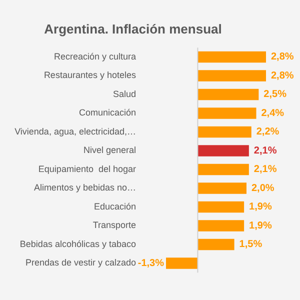 The width and height of the screenshot is (300, 300). What do you see at coordinates (275, 94) in the screenshot?
I see `data-label: 2,5%` at bounding box center [275, 94].